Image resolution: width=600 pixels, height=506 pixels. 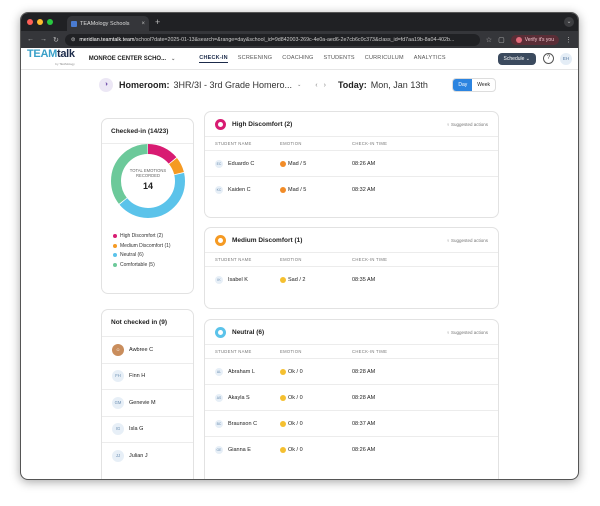 What do you see at coordinates (569, 22) in the screenshot?
I see `tab-search-icon: ⌄` at bounding box center [569, 22].